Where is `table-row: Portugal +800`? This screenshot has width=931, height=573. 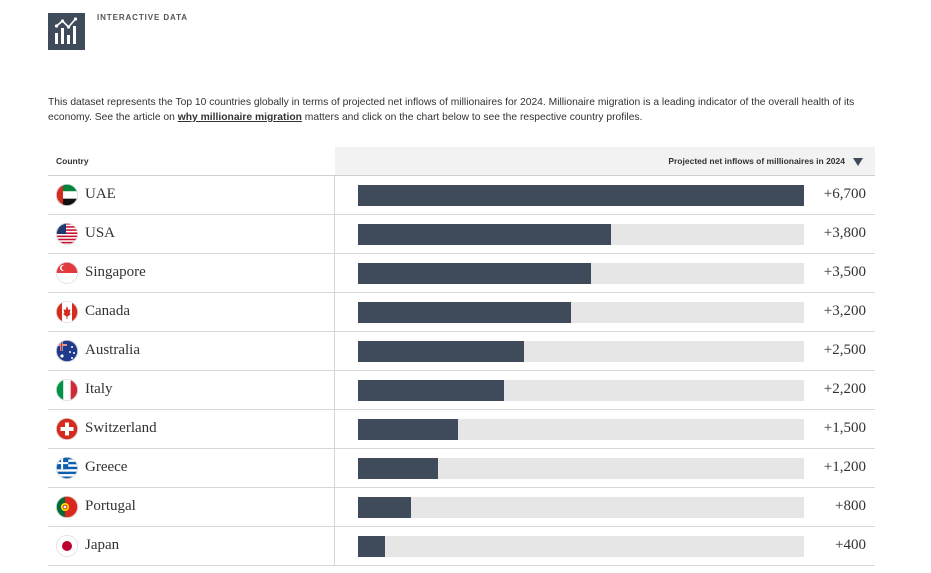
table-row: Portugal +800 is located at coordinates (461, 507).